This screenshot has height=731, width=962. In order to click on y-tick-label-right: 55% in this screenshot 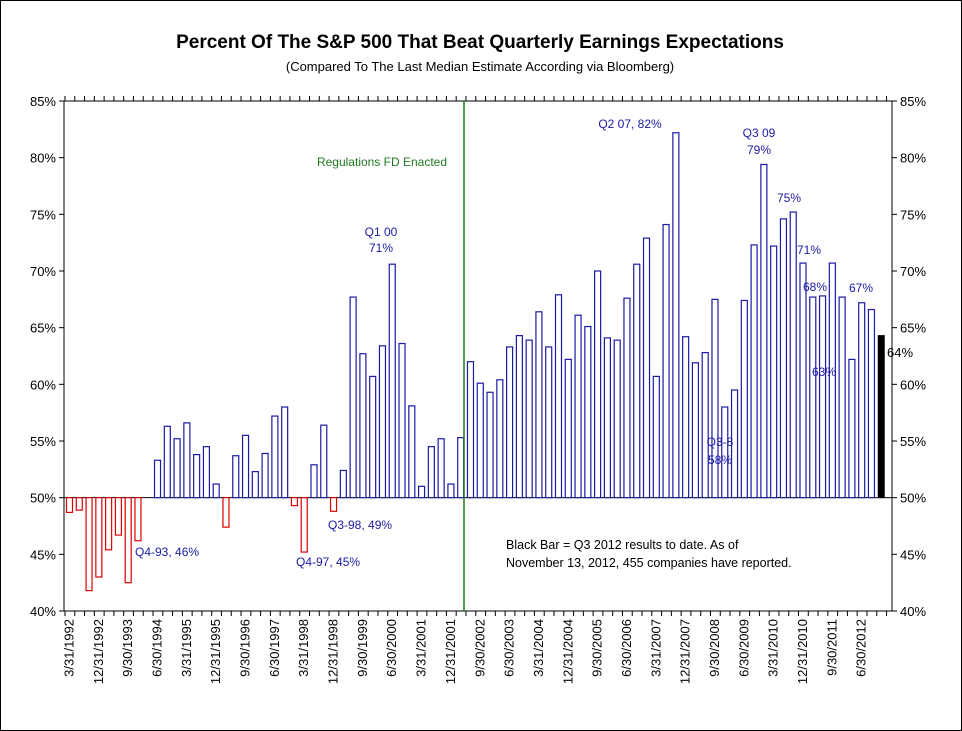, I will do `click(913, 441)`.